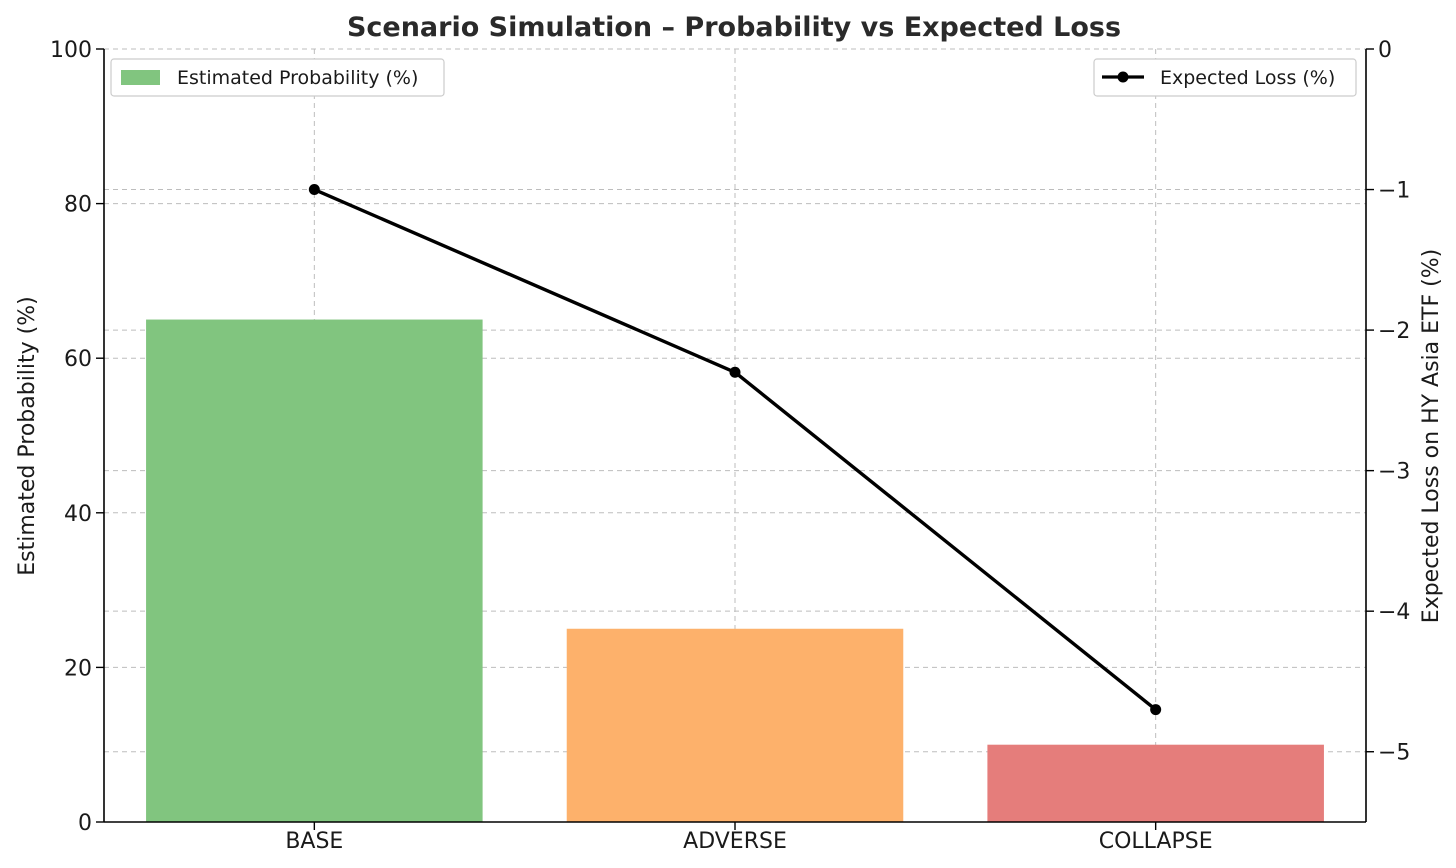 This screenshot has width=1456, height=868. Describe the element at coordinates (78, 668) in the screenshot. I see `y-tick-label-left: 20` at that location.